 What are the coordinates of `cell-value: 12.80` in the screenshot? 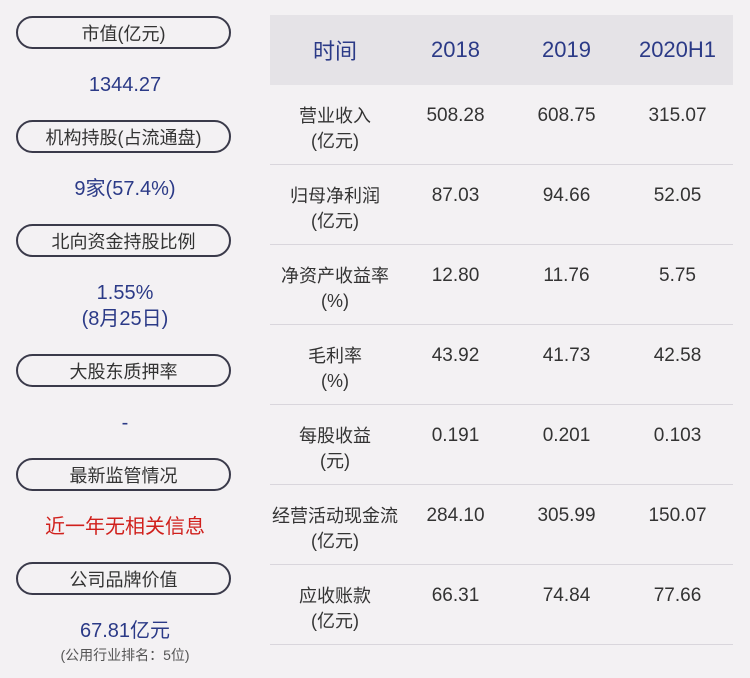 It's located at (455, 275).